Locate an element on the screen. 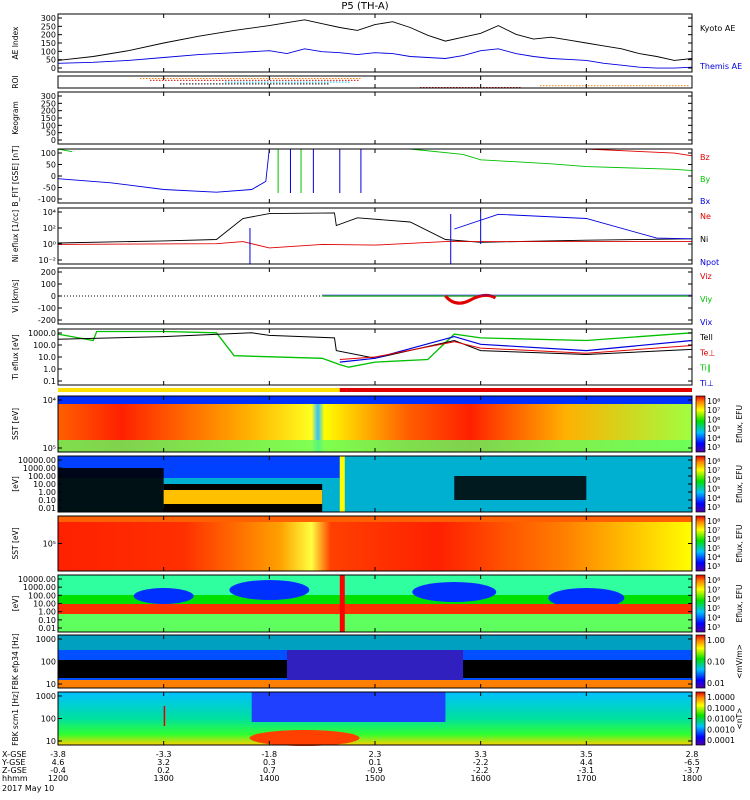 Image resolution: width=750 pixels, height=800 pixels. y-tick-label: 10⁰ is located at coordinates (49, 244).